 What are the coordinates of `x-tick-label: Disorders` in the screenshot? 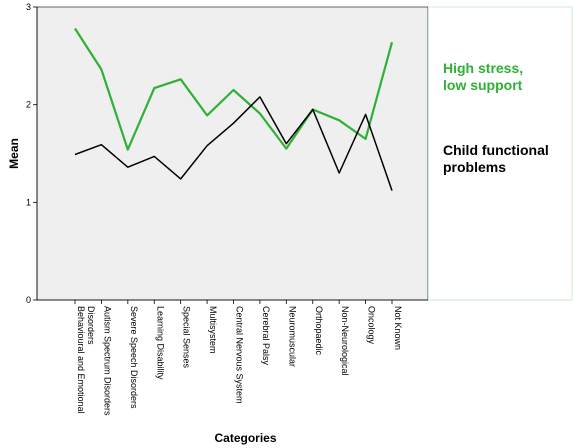 It's located at (91, 325).